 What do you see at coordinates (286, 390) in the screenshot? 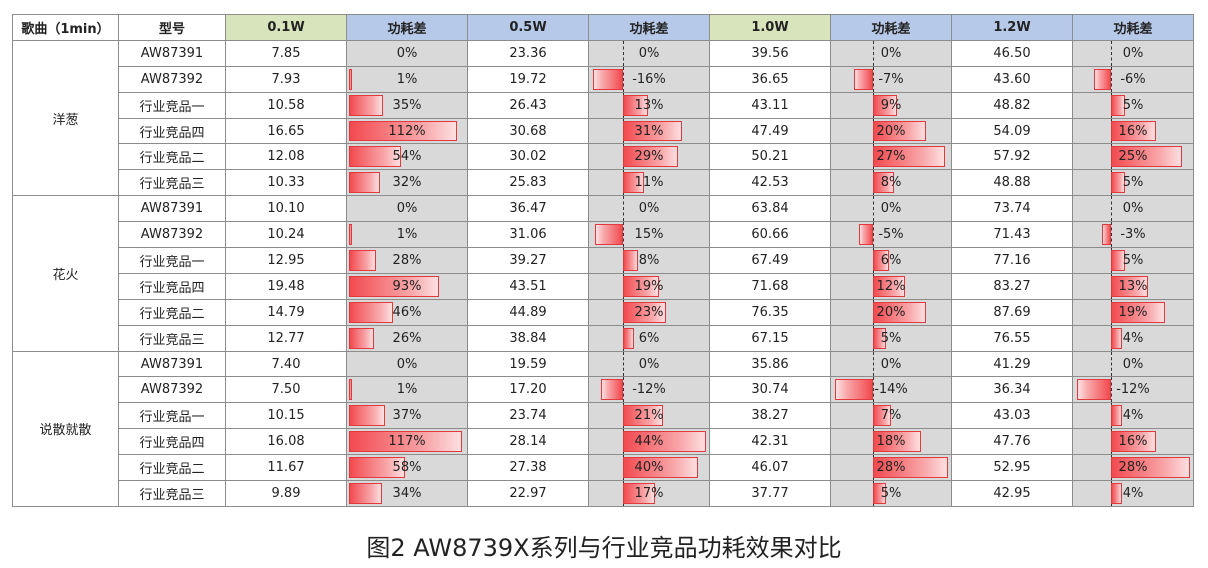
I see `power-value: 7.50` at bounding box center [286, 390].